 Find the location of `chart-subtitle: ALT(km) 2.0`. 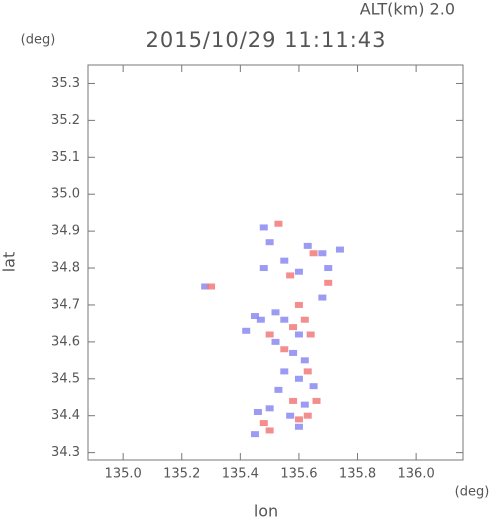

chart-subtitle: ALT(km) 2.0 is located at coordinates (407, 9).